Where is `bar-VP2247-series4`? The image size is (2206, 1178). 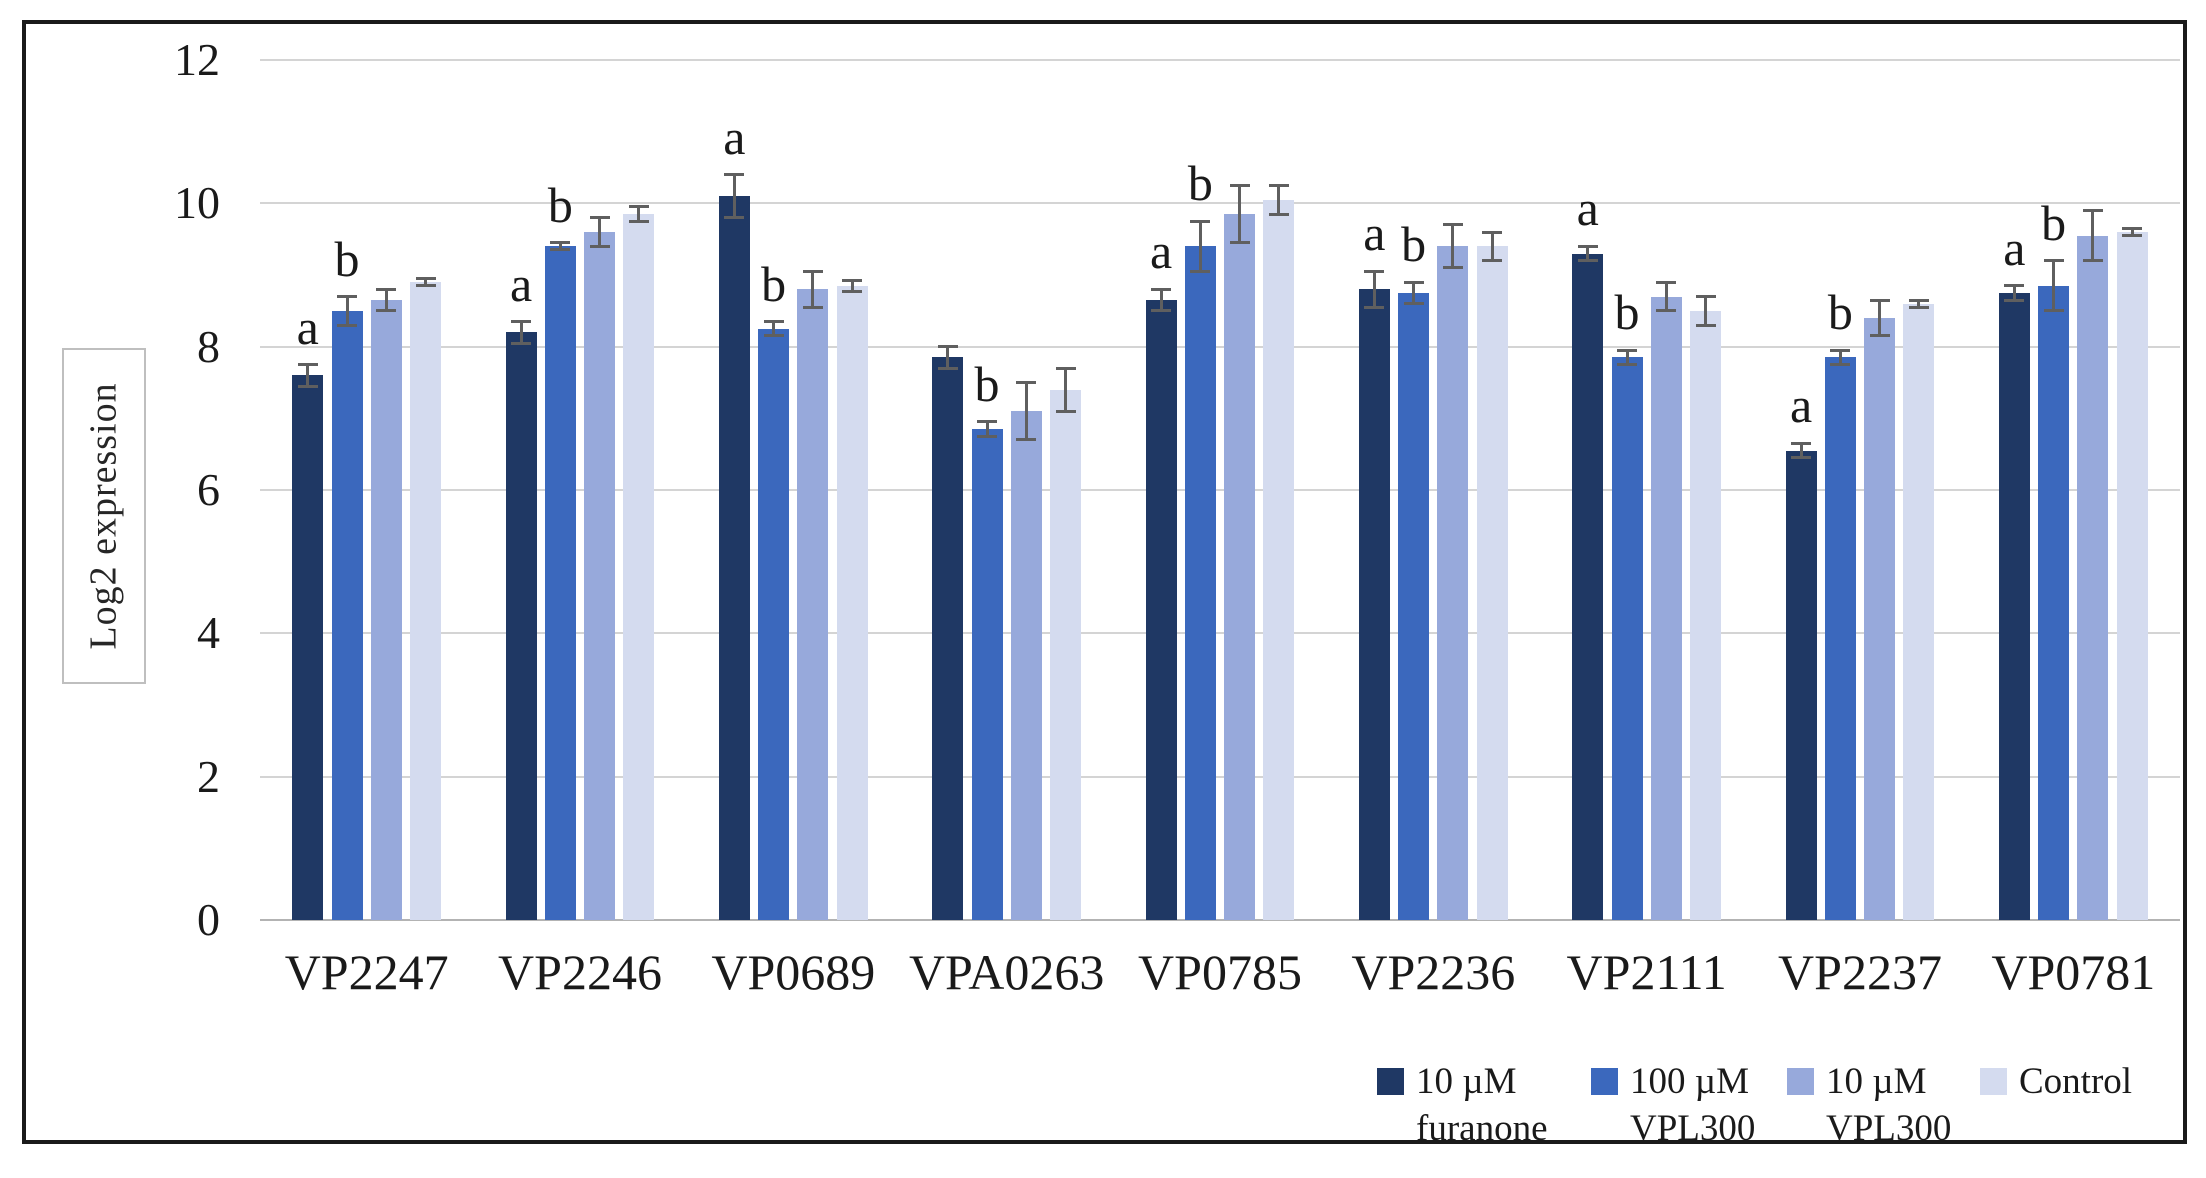
bar-VP2247-series4 is located at coordinates (426, 601).